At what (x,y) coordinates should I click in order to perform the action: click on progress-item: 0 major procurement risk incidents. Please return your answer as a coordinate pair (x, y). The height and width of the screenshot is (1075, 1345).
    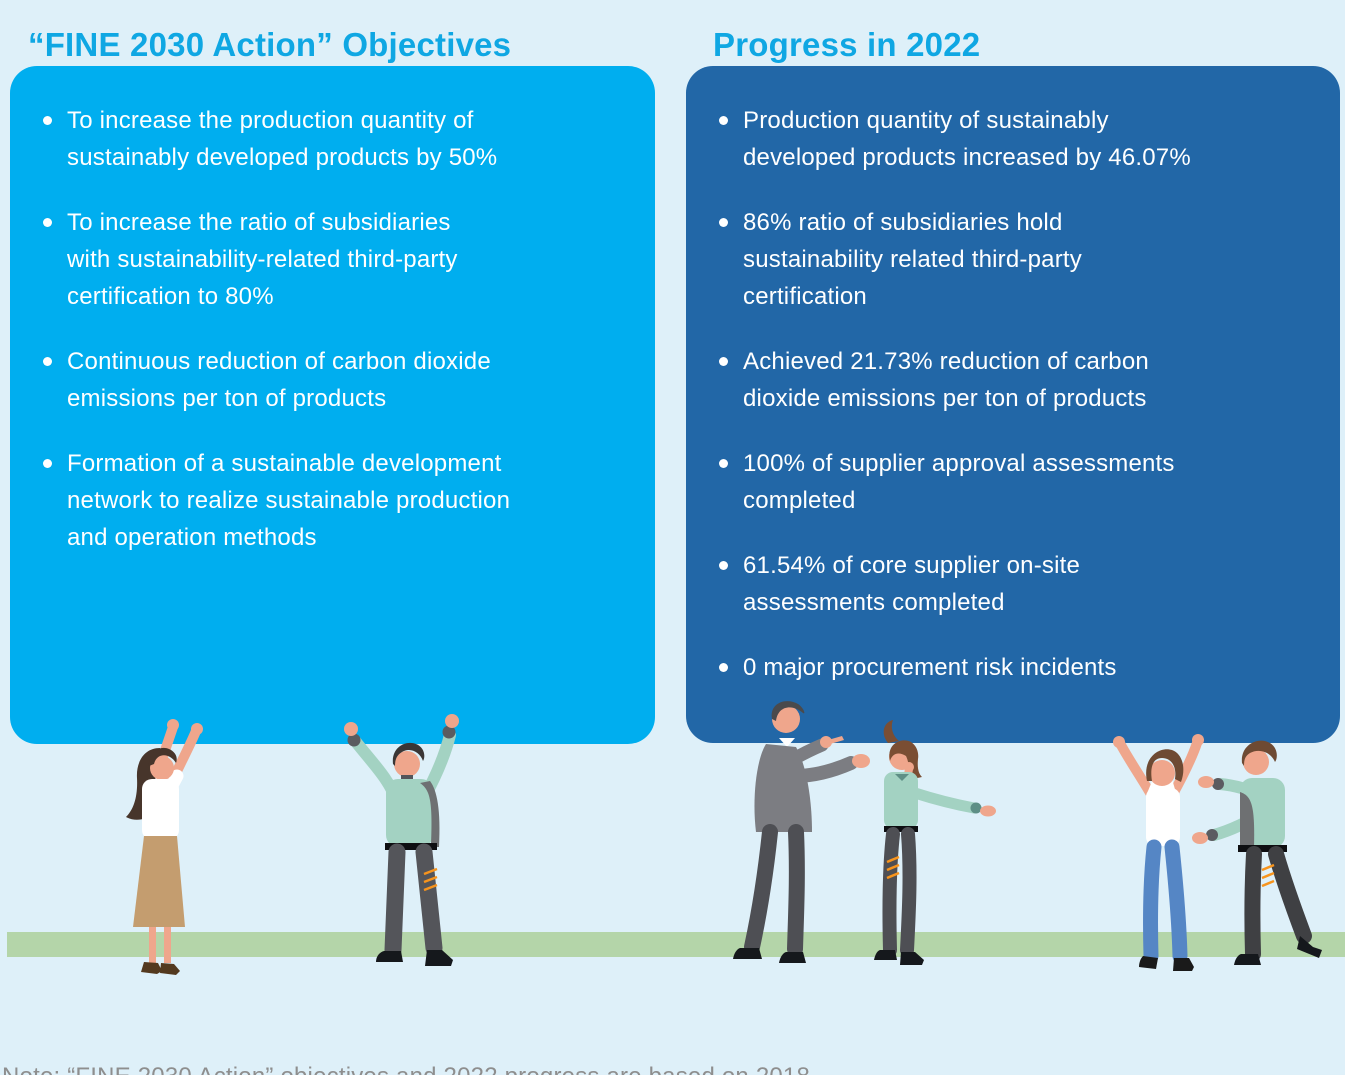
    Looking at the image, I should click on (1016, 667).